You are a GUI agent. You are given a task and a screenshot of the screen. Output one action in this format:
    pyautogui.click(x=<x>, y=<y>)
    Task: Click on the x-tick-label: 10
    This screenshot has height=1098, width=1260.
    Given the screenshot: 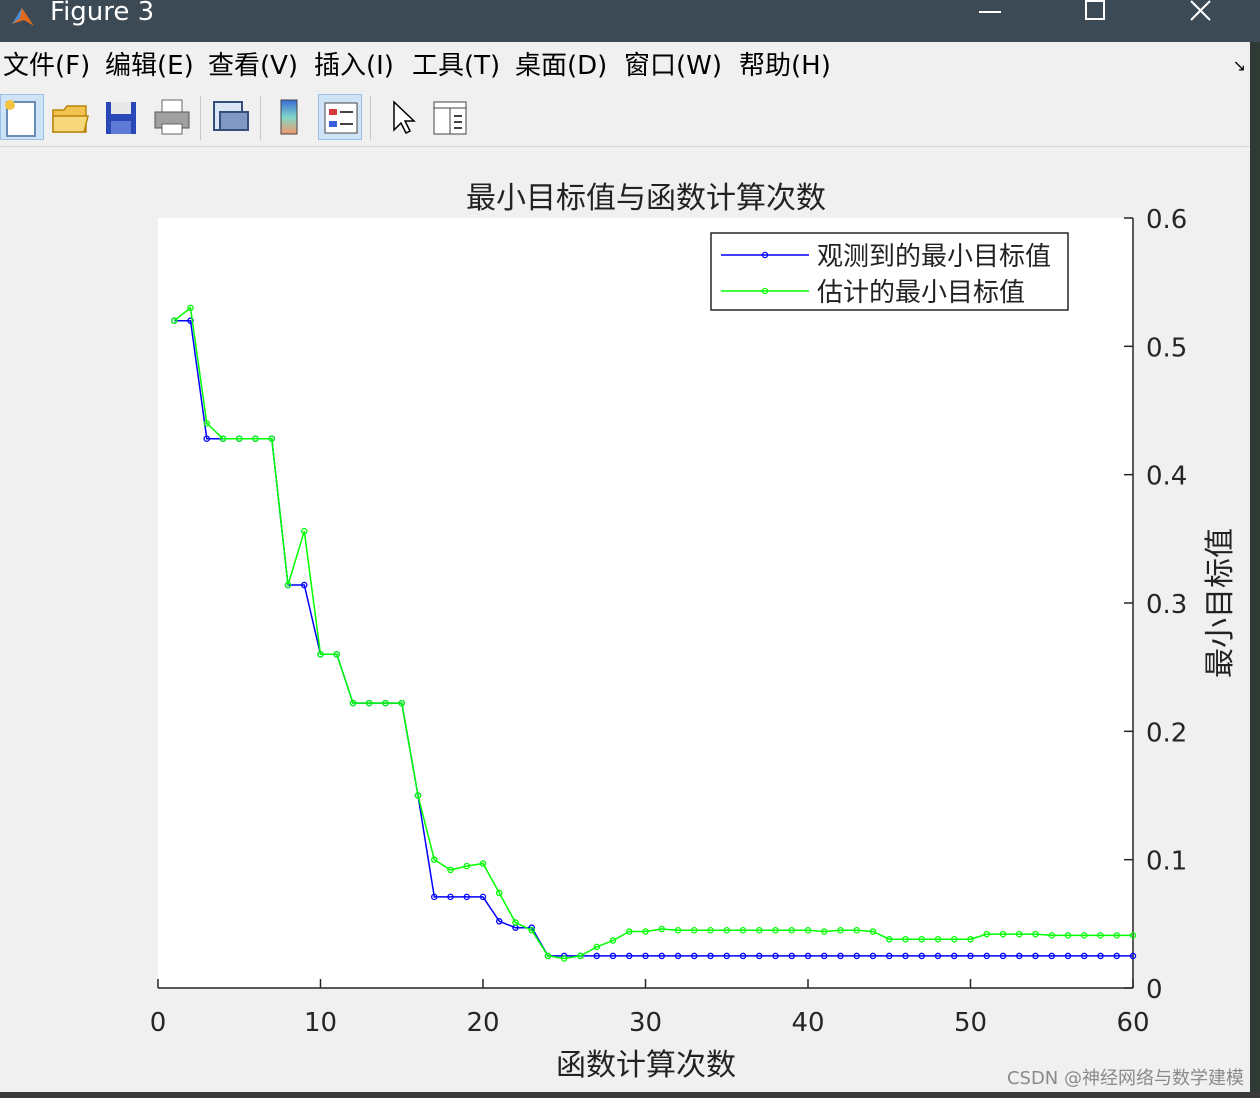 What is the action you would take?
    pyautogui.click(x=320, y=1023)
    